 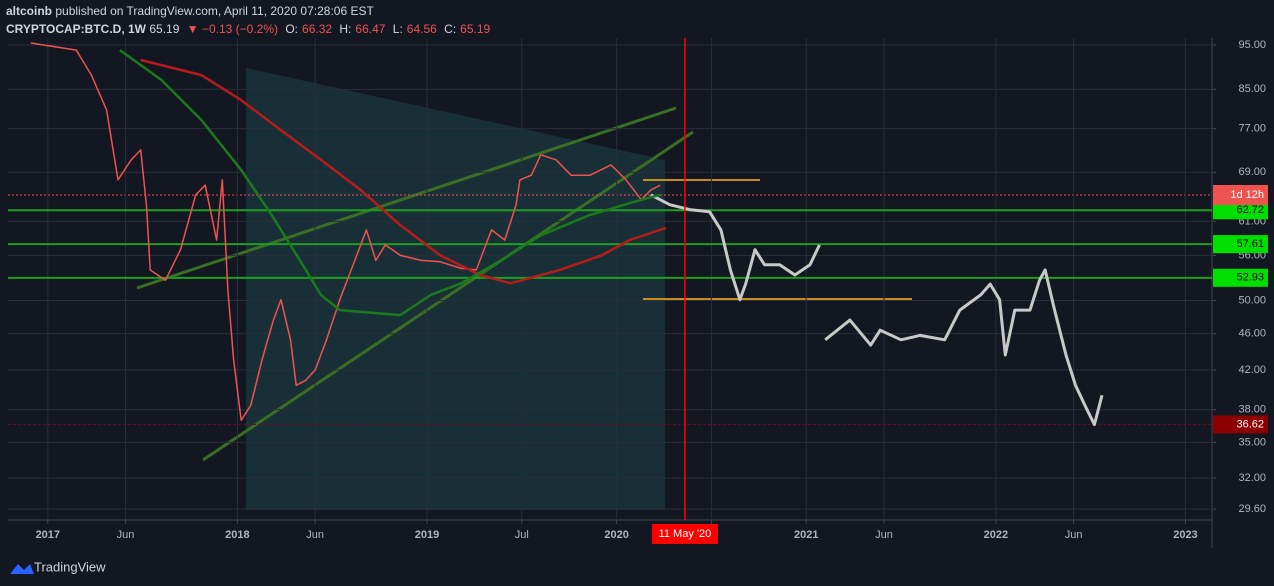 What do you see at coordinates (1252, 172) in the screenshot?
I see `y-tick-label: 69.00` at bounding box center [1252, 172].